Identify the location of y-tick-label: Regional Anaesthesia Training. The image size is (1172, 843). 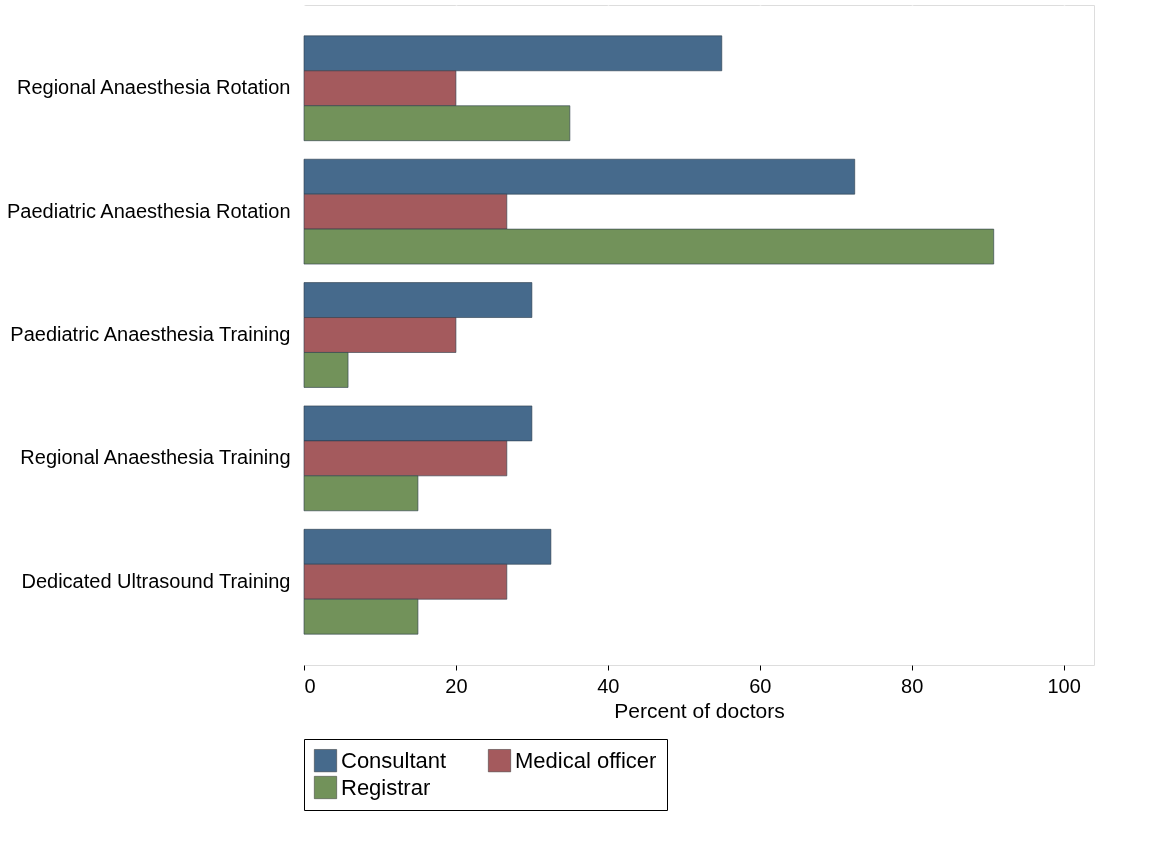
(155, 457).